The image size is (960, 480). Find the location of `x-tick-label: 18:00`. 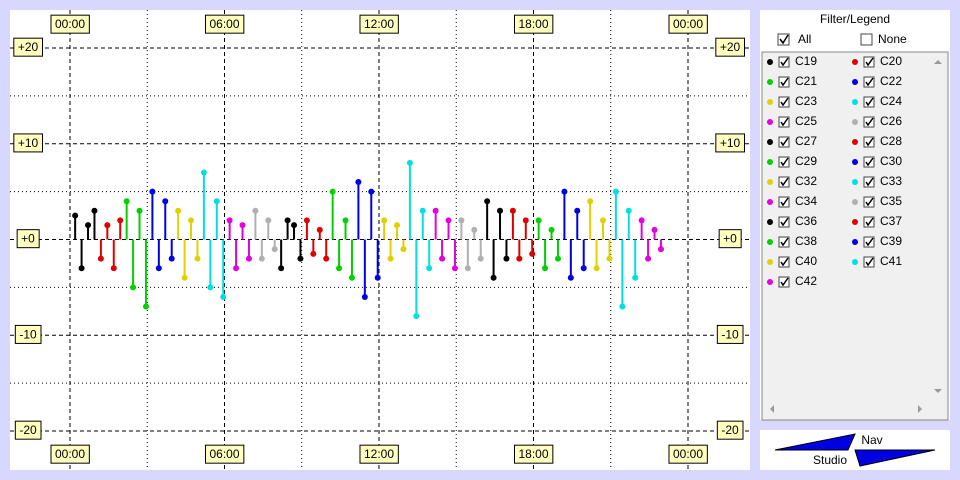

x-tick-label: 18:00 is located at coordinates (533, 24).